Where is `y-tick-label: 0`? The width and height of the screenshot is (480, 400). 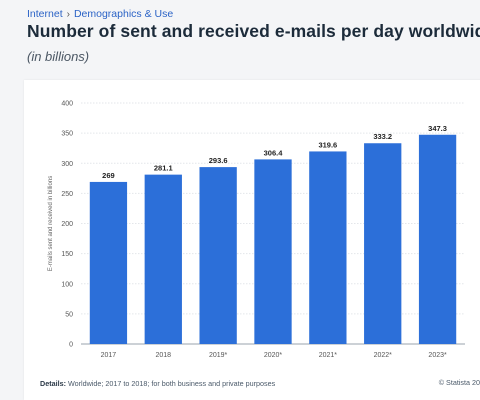 y-tick-label: 0 is located at coordinates (71, 345).